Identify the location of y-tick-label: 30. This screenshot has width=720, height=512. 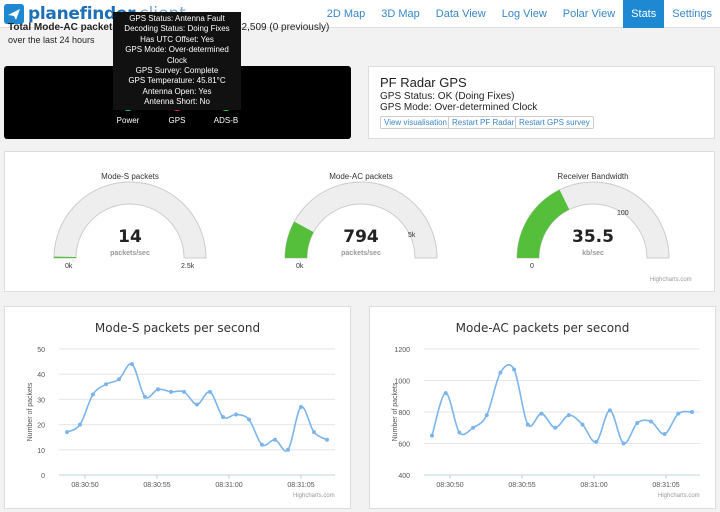
(41, 400).